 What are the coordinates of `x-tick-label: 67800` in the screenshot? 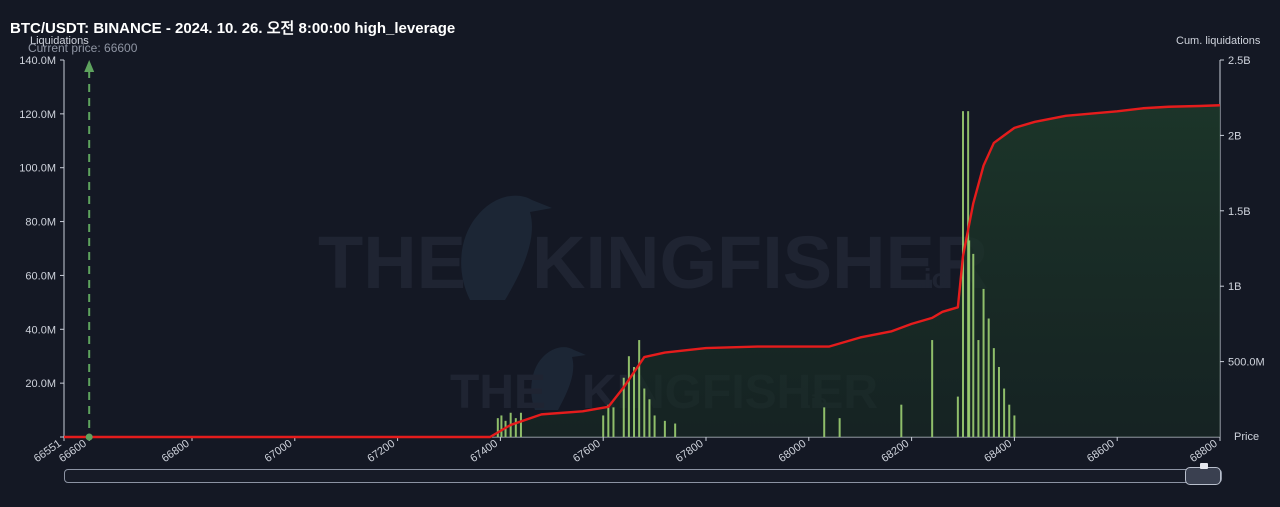 It's located at (690, 451).